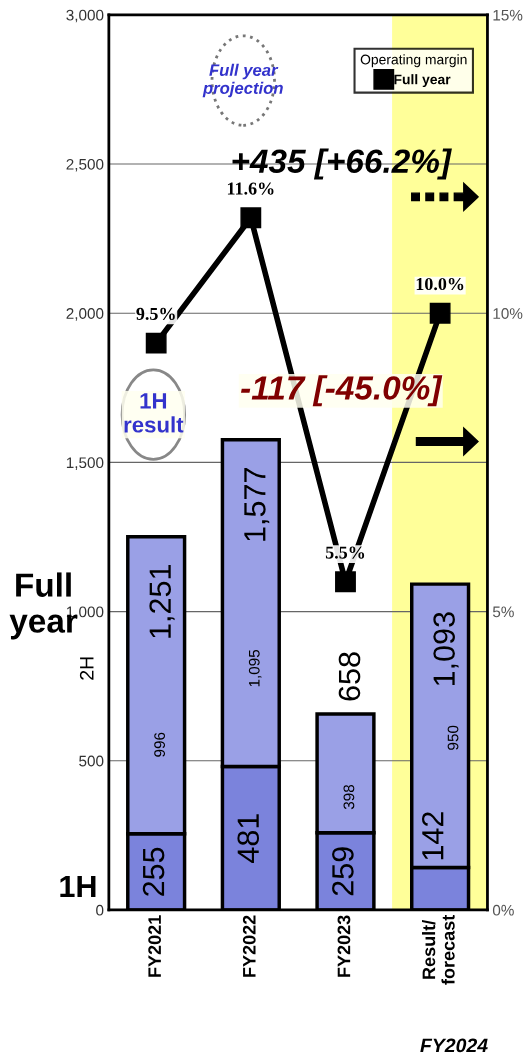  Describe the element at coordinates (454, 1045) in the screenshot. I see `text: FY2024` at that location.